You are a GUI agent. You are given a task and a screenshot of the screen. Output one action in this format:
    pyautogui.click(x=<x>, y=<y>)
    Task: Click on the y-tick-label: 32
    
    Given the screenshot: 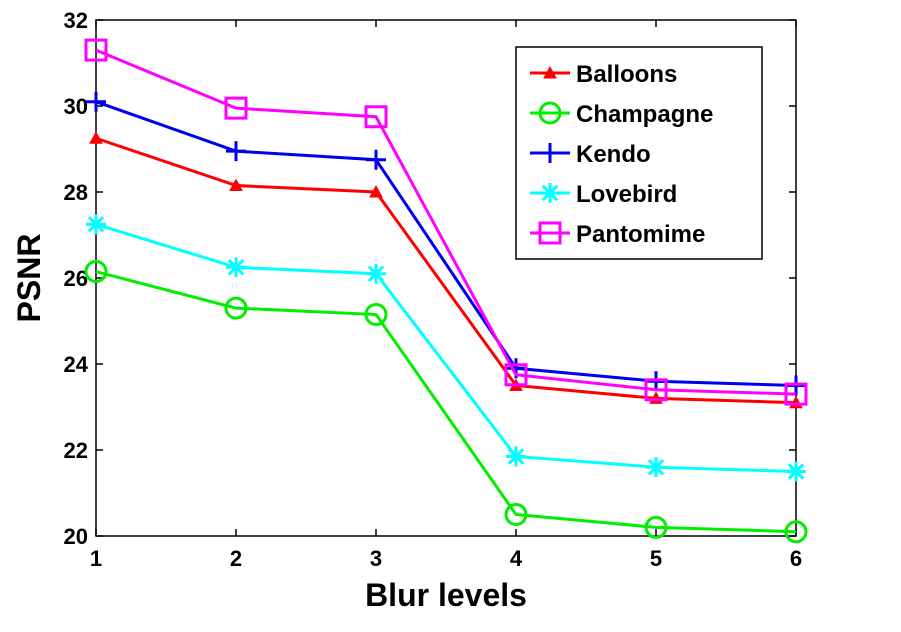 What is the action you would take?
    pyautogui.click(x=76, y=20)
    